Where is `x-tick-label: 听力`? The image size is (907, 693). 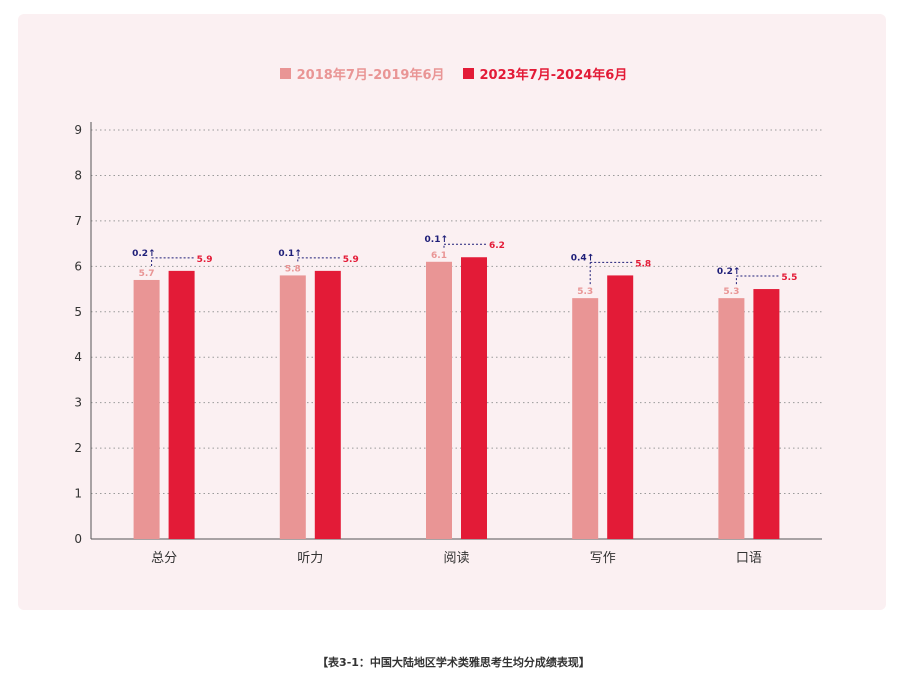 x-tick-label: 听力 is located at coordinates (310, 558).